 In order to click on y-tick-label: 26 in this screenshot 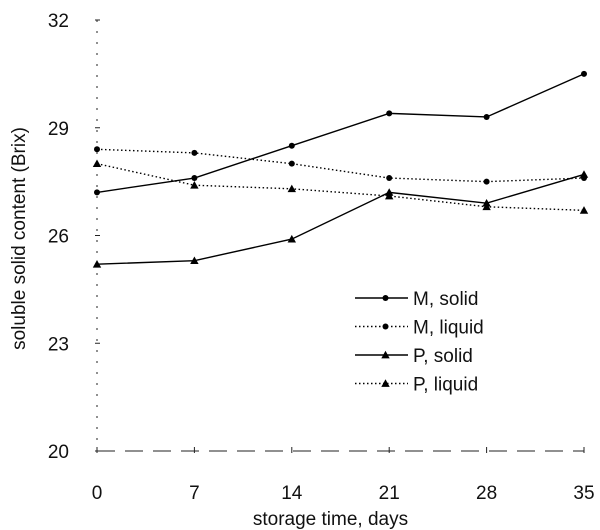, I will do `click(58, 237)`.